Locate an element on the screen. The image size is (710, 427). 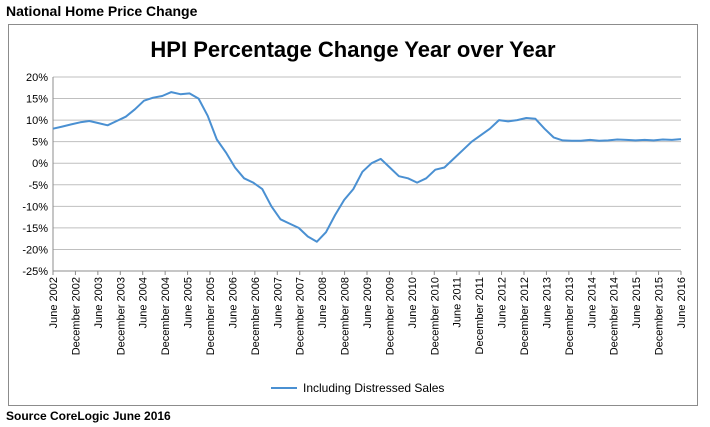
y-tick-label: -20% is located at coordinates (35, 250).